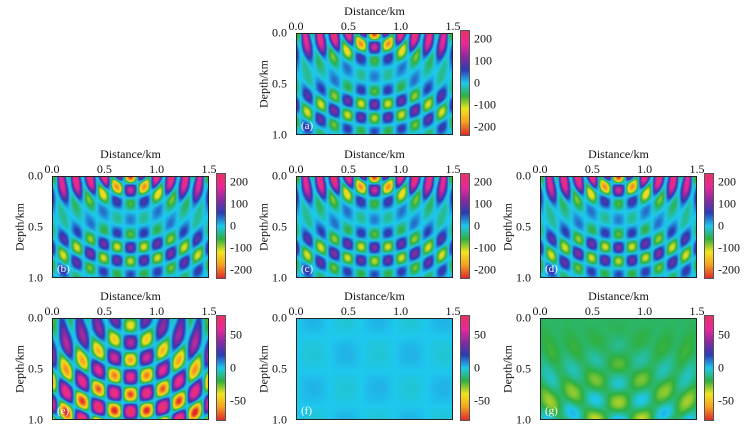 The height and width of the screenshot is (433, 754). I want to click on panel-label: (g), so click(551, 411).